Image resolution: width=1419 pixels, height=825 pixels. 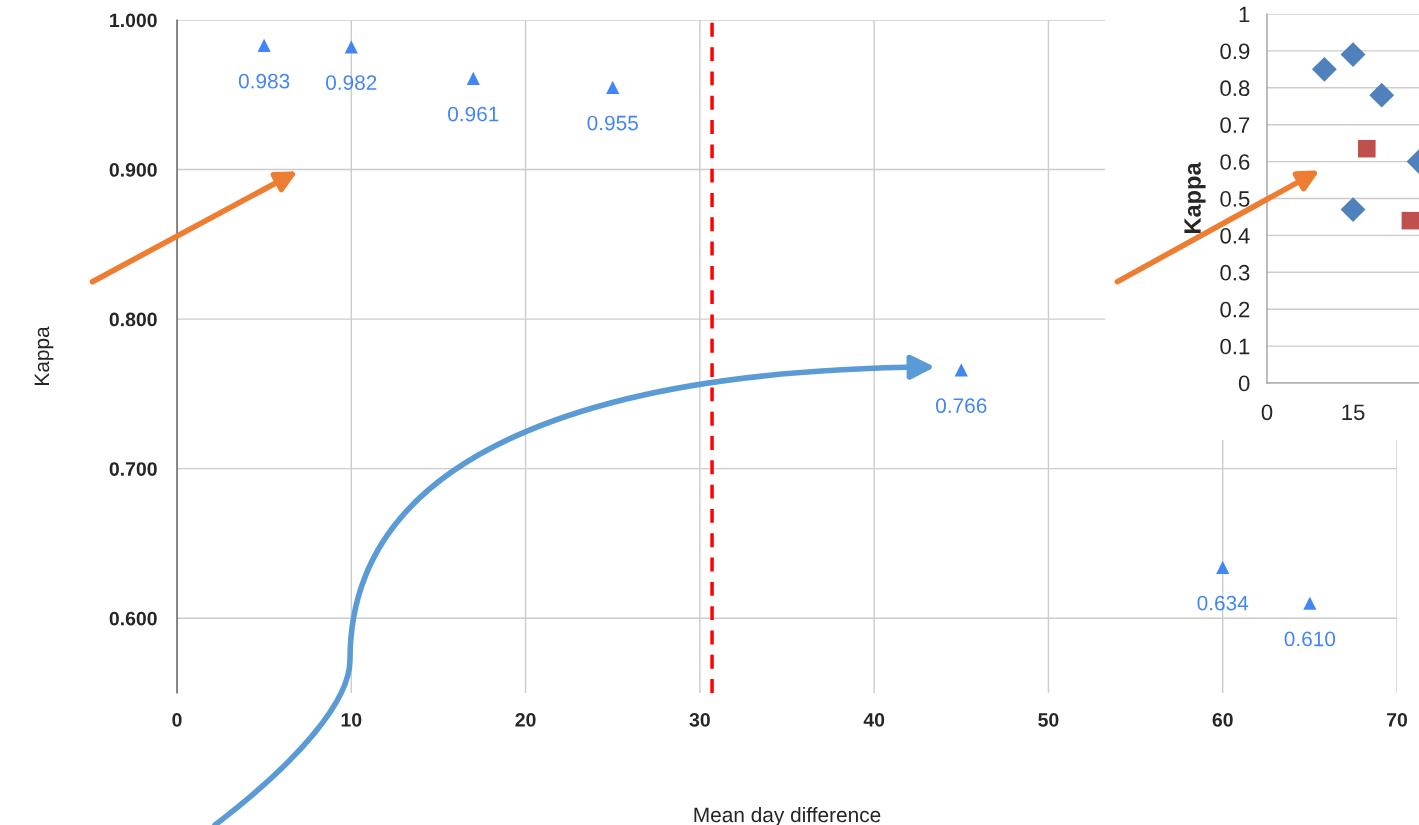 What do you see at coordinates (351, 719) in the screenshot?
I see `x-tick-label: 10` at bounding box center [351, 719].